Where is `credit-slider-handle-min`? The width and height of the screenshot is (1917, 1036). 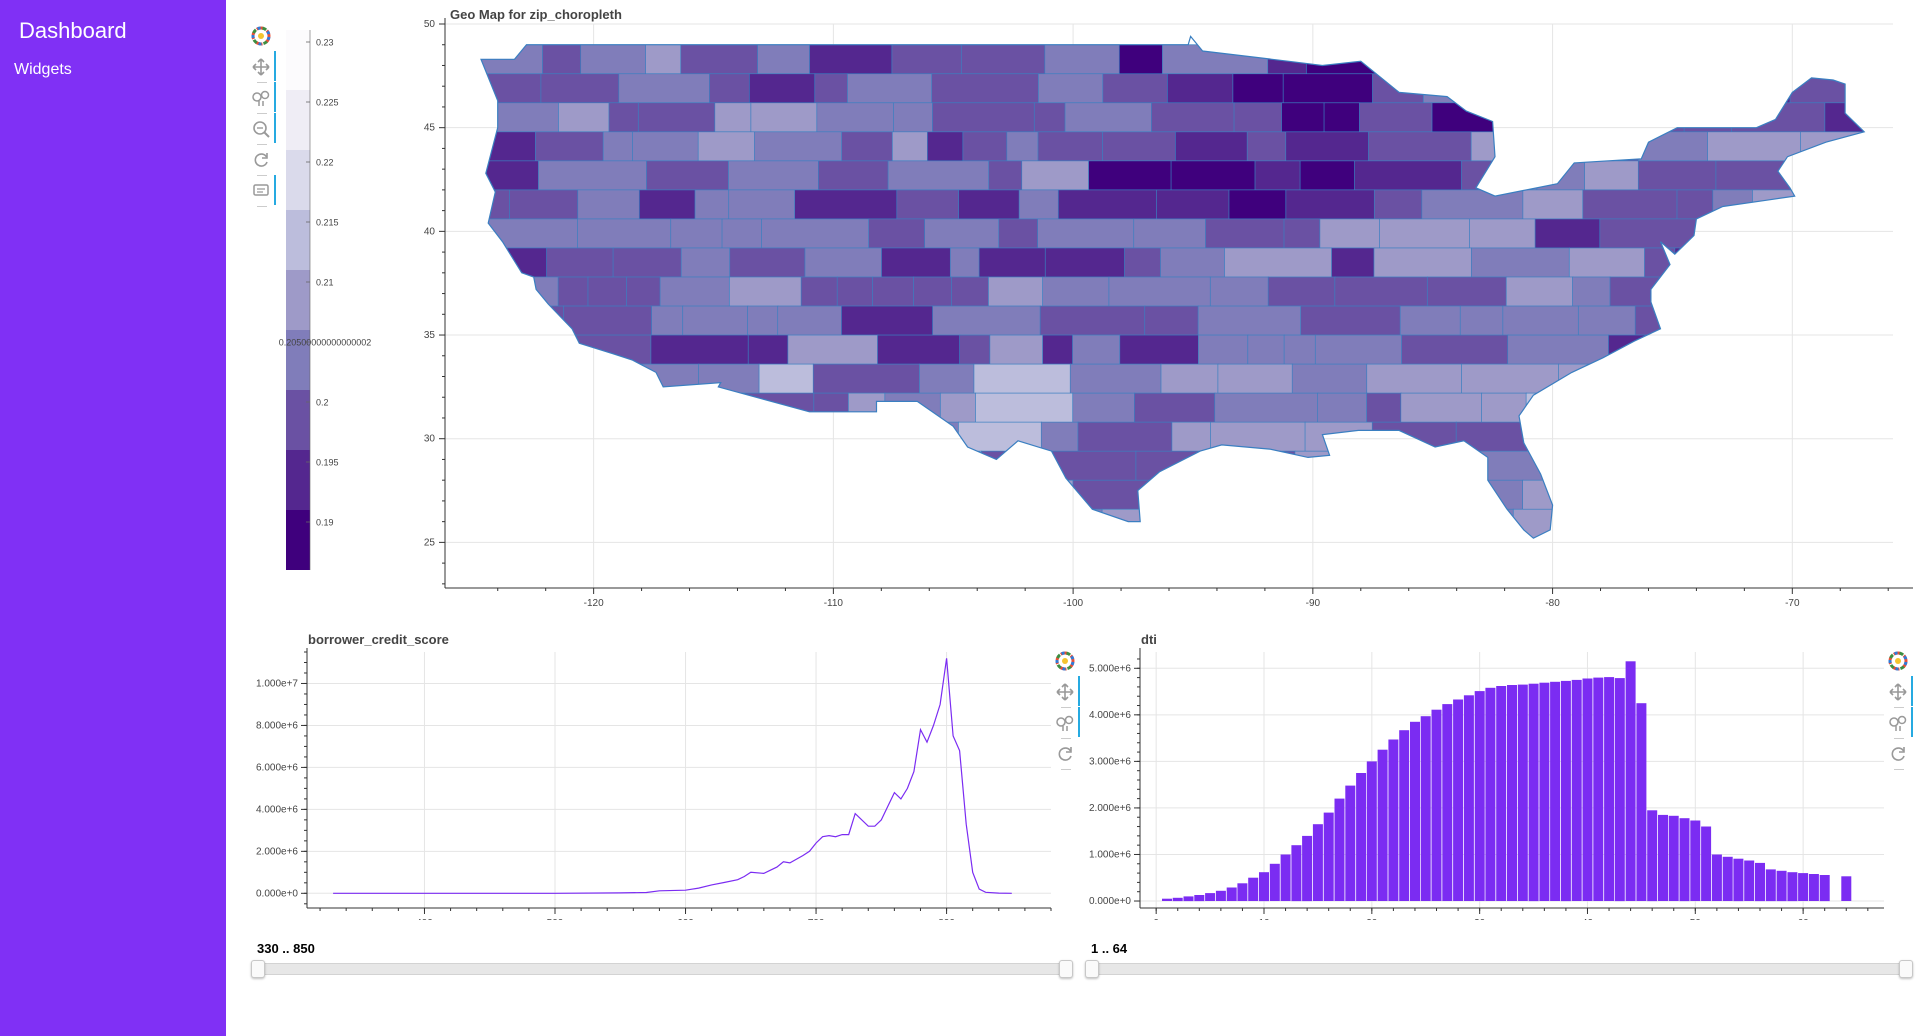
credit-slider-handle-min is located at coordinates (258, 969).